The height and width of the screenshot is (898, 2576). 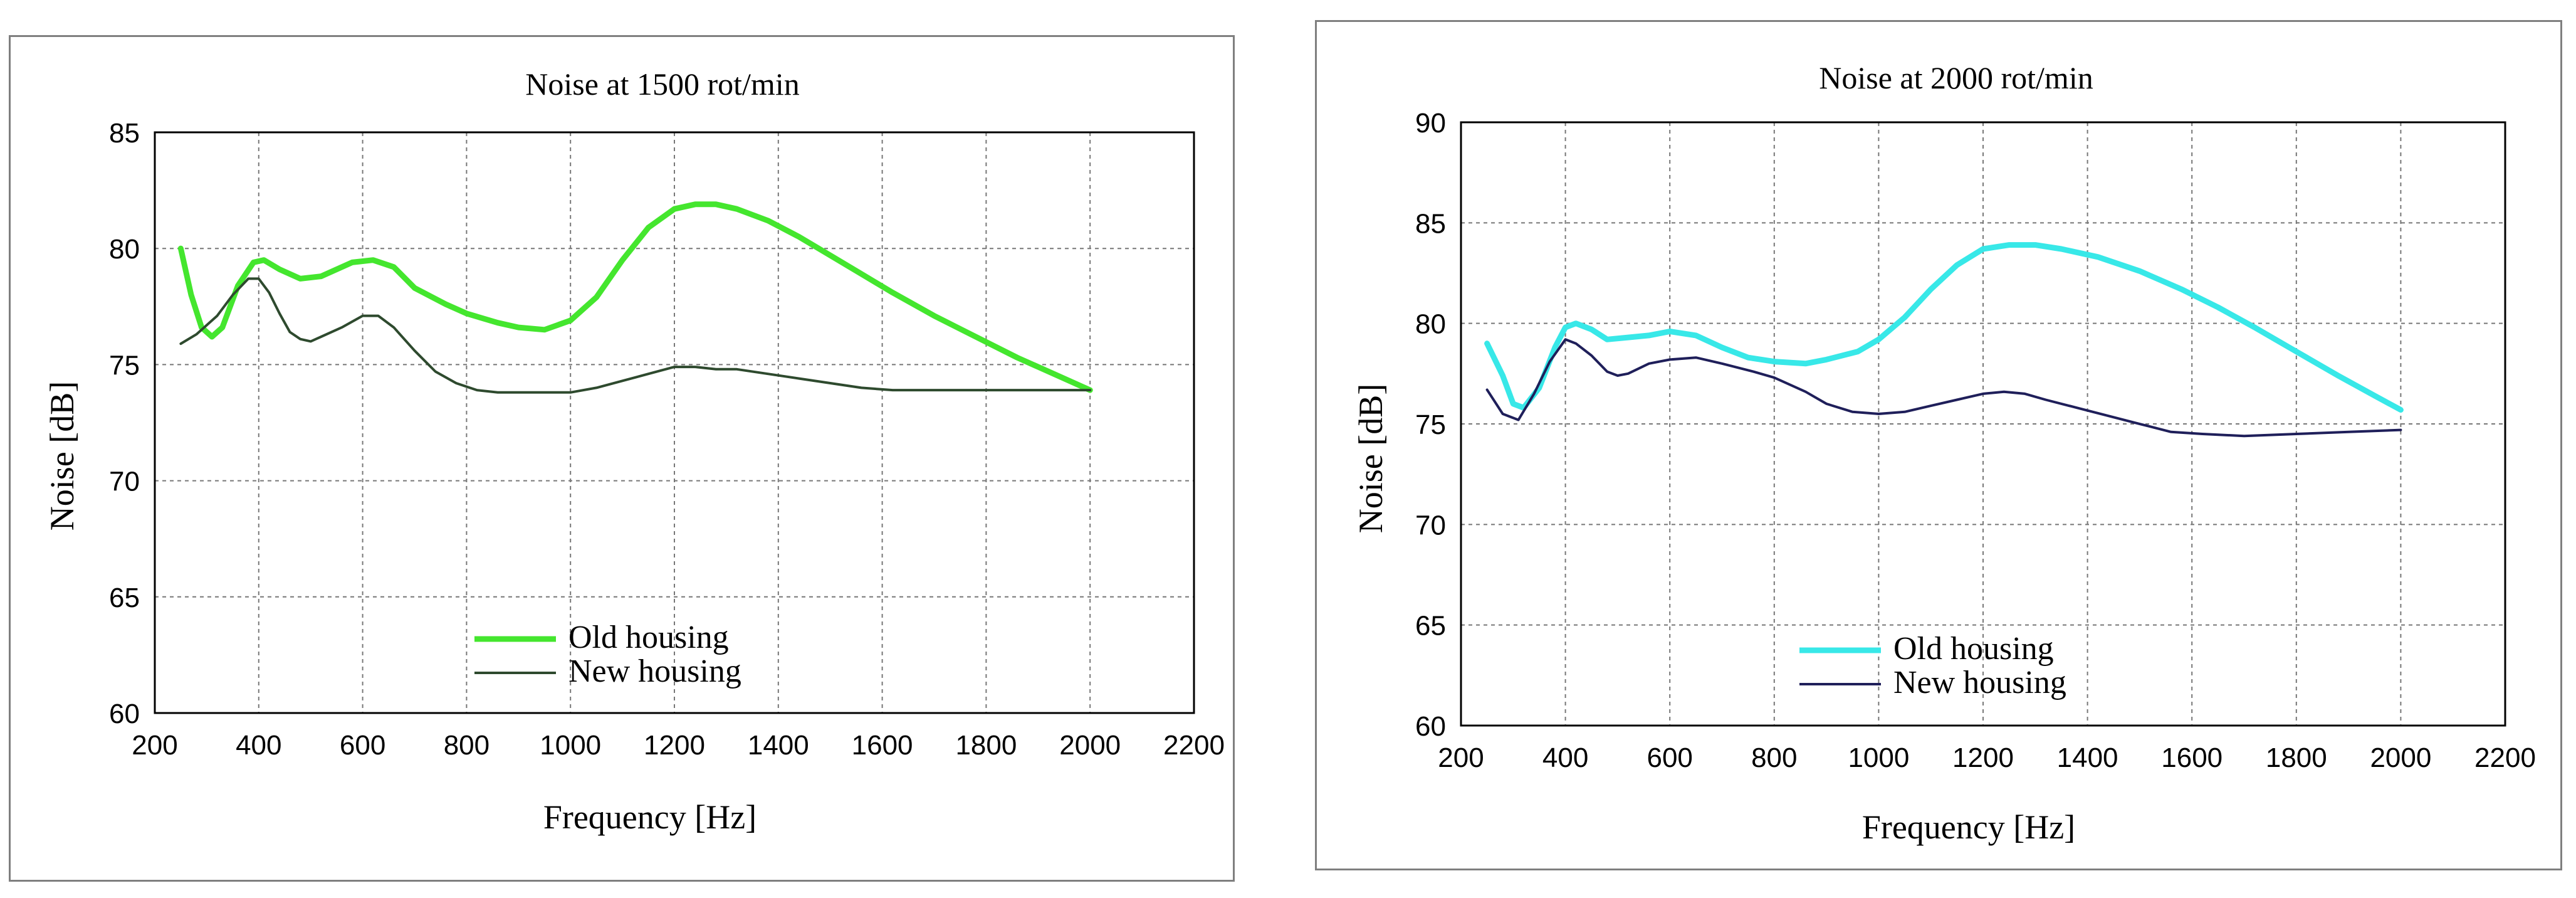 What do you see at coordinates (1956, 77) in the screenshot?
I see `chart-title: Noise at 2000 rot/min` at bounding box center [1956, 77].